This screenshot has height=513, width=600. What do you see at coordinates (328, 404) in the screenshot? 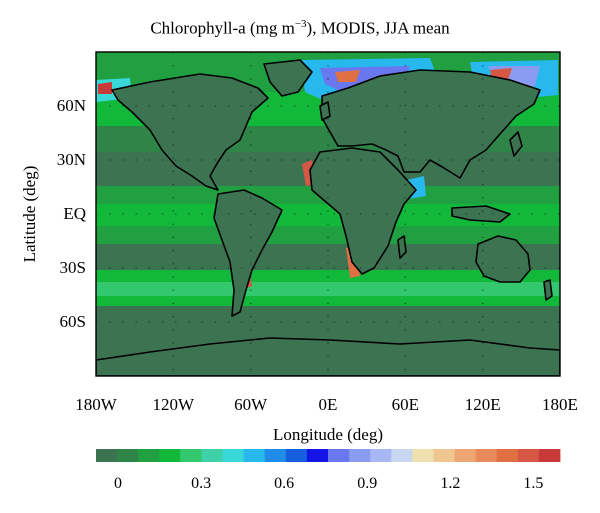
I see `x-tick-label: 0E` at bounding box center [328, 404].